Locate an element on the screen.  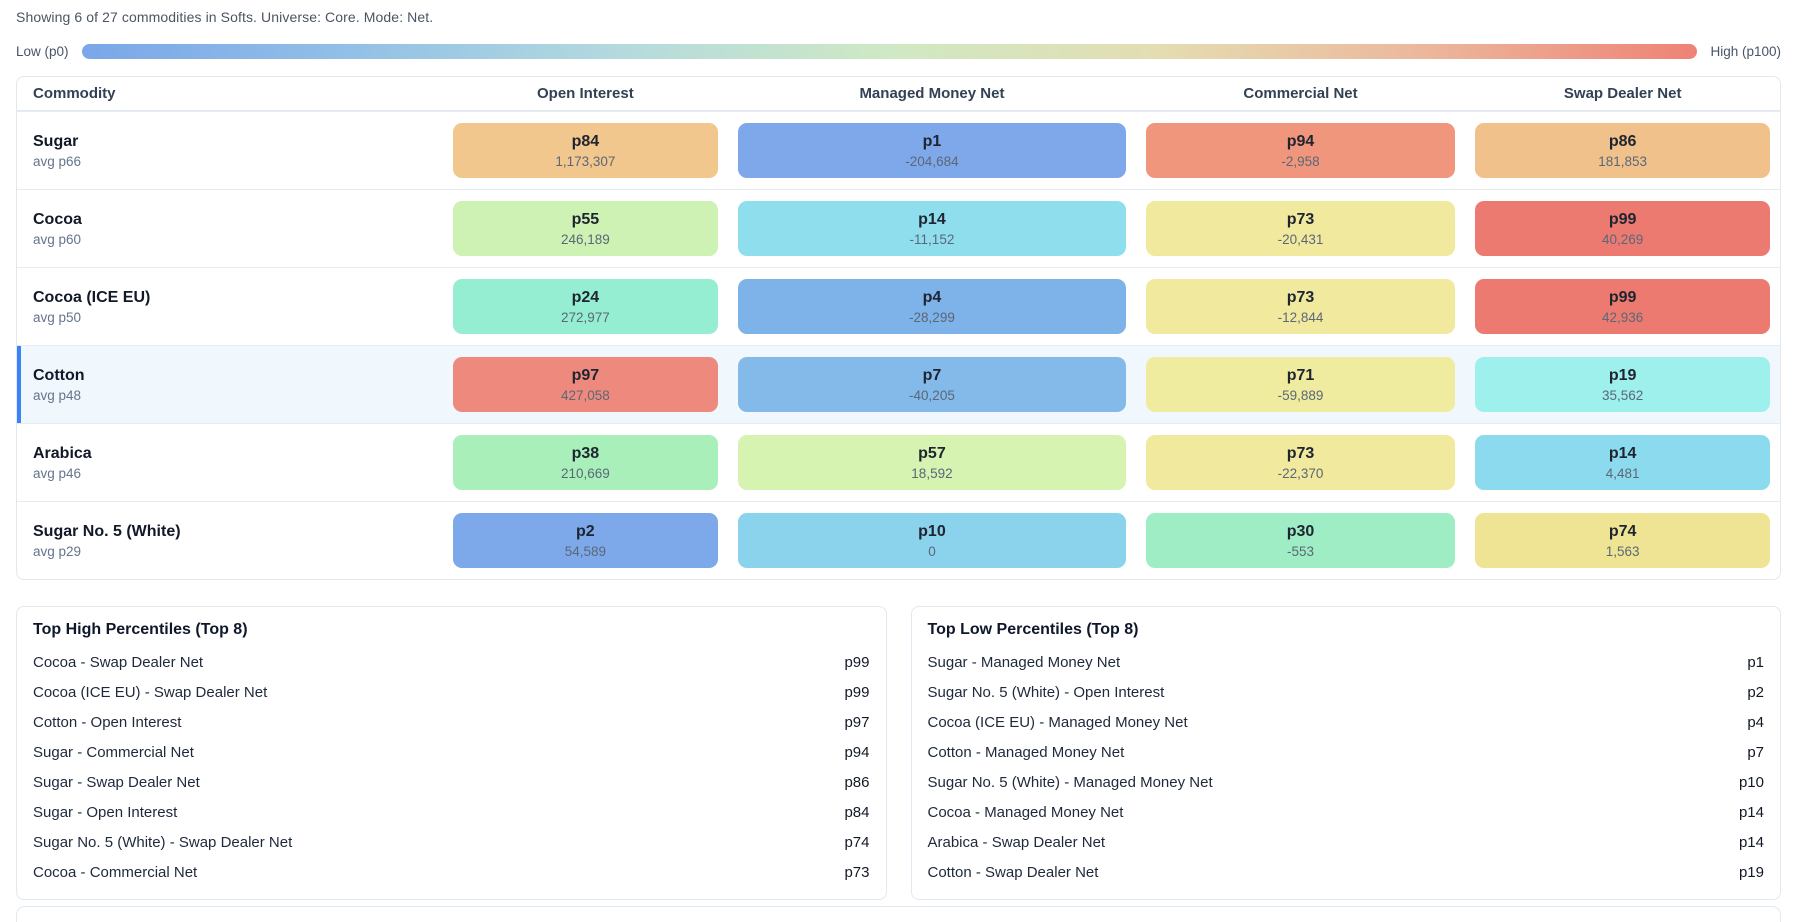
commodity-name: Sugar No. 5 (White) is located at coordinates (107, 531).